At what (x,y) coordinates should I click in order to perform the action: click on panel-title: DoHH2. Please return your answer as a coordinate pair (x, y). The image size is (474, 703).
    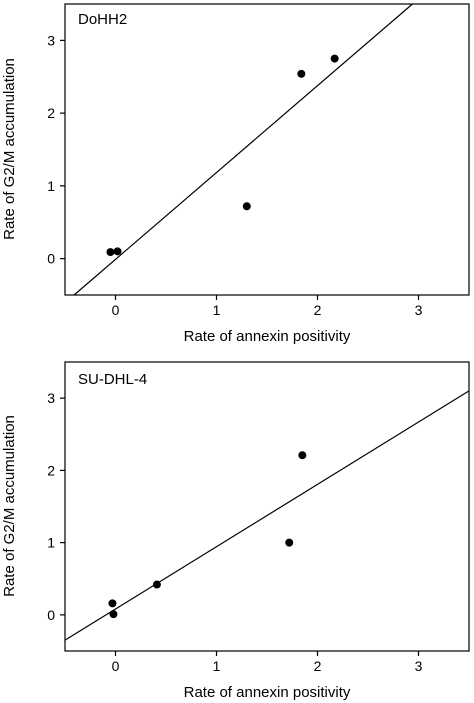
    Looking at the image, I should click on (102, 19).